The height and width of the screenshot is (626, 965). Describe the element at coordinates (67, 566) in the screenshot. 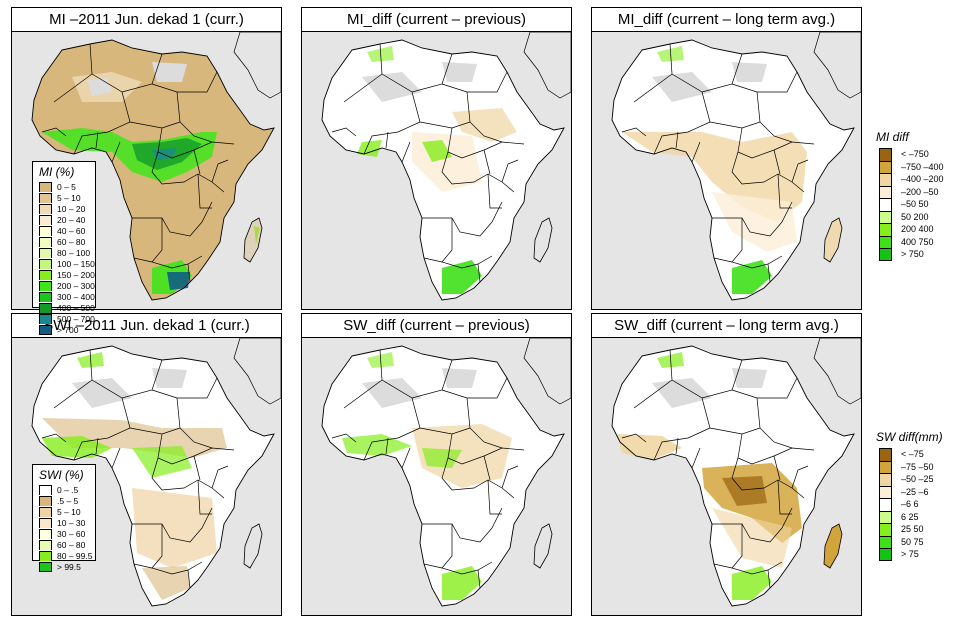

I see `legend-item: > 99.5` at that location.